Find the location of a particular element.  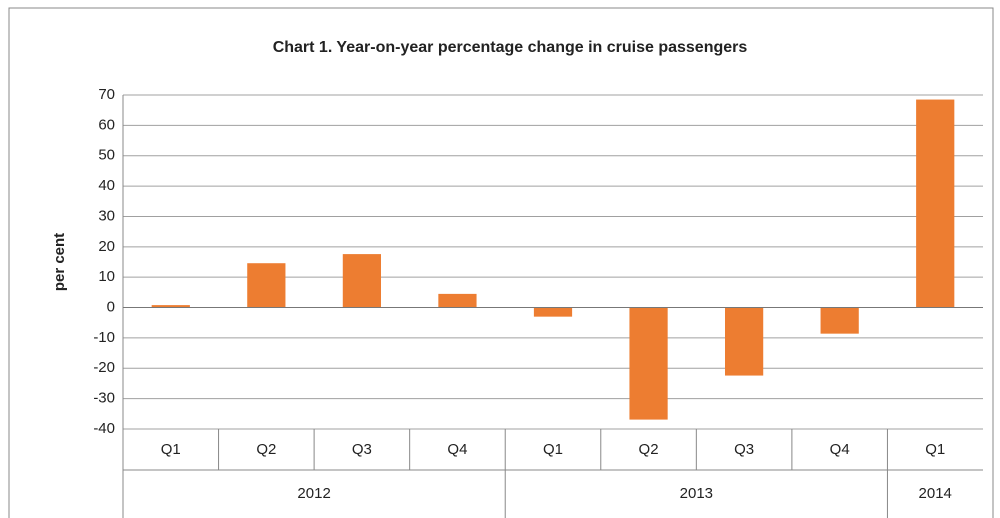

y-tick-label: 70 is located at coordinates (106, 94).